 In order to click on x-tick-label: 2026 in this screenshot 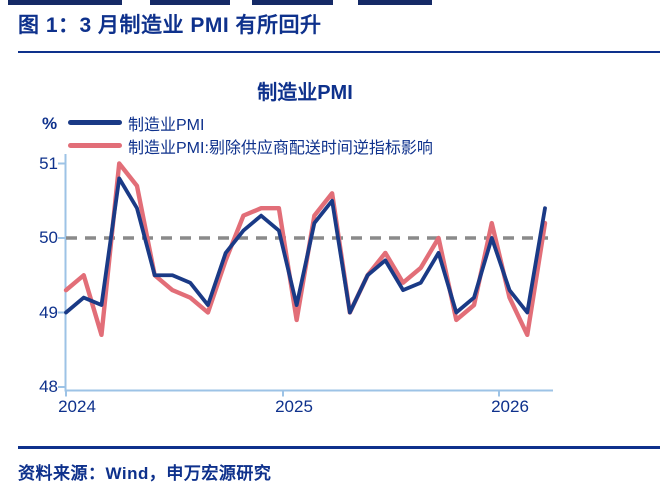, I will do `click(510, 406)`.